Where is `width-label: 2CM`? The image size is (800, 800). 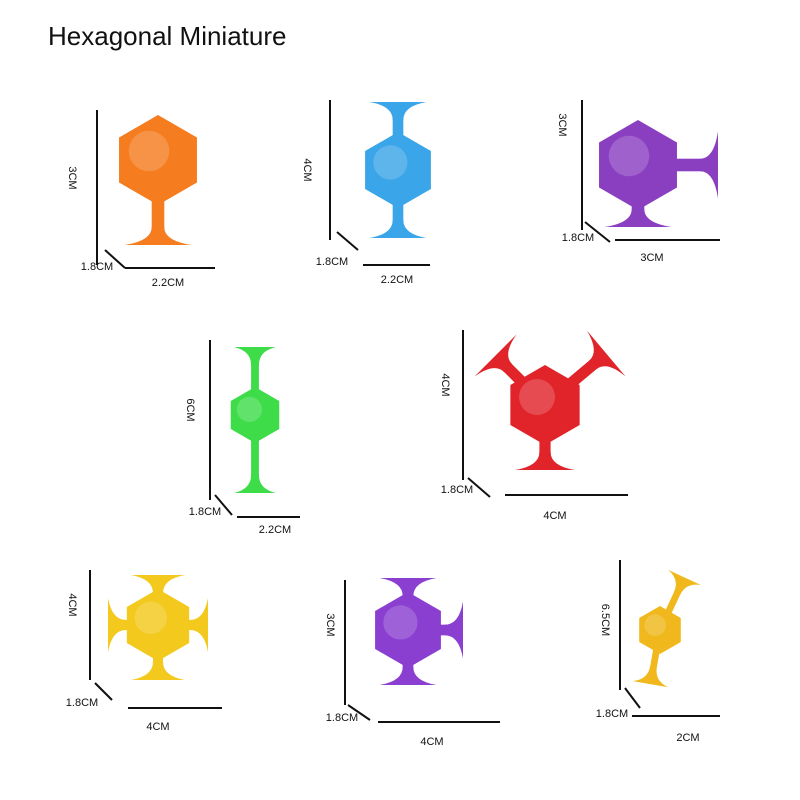 width-label: 2CM is located at coordinates (687, 738).